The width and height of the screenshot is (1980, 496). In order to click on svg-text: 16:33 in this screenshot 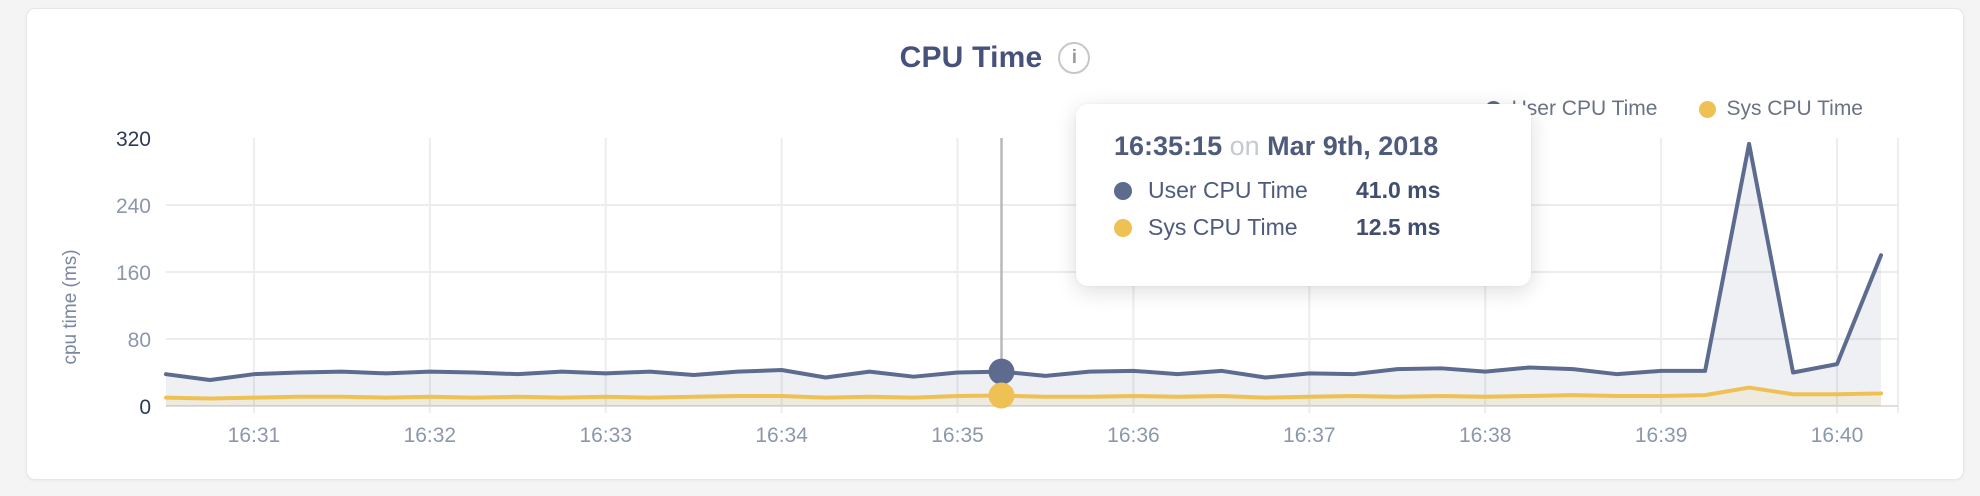, I will do `click(605, 435)`.